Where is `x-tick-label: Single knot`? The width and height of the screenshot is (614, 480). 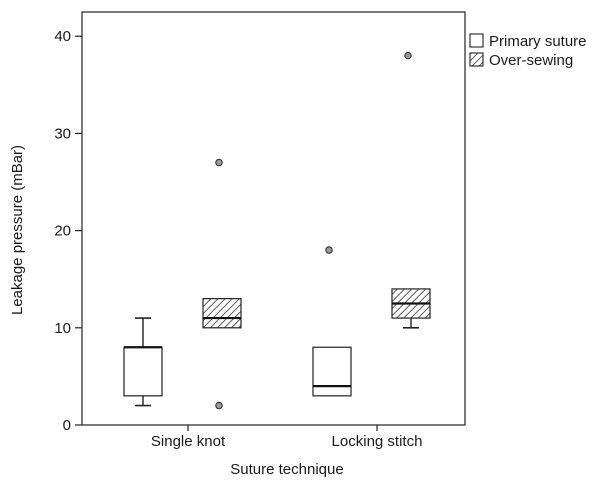 x-tick-label: Single knot is located at coordinates (188, 441).